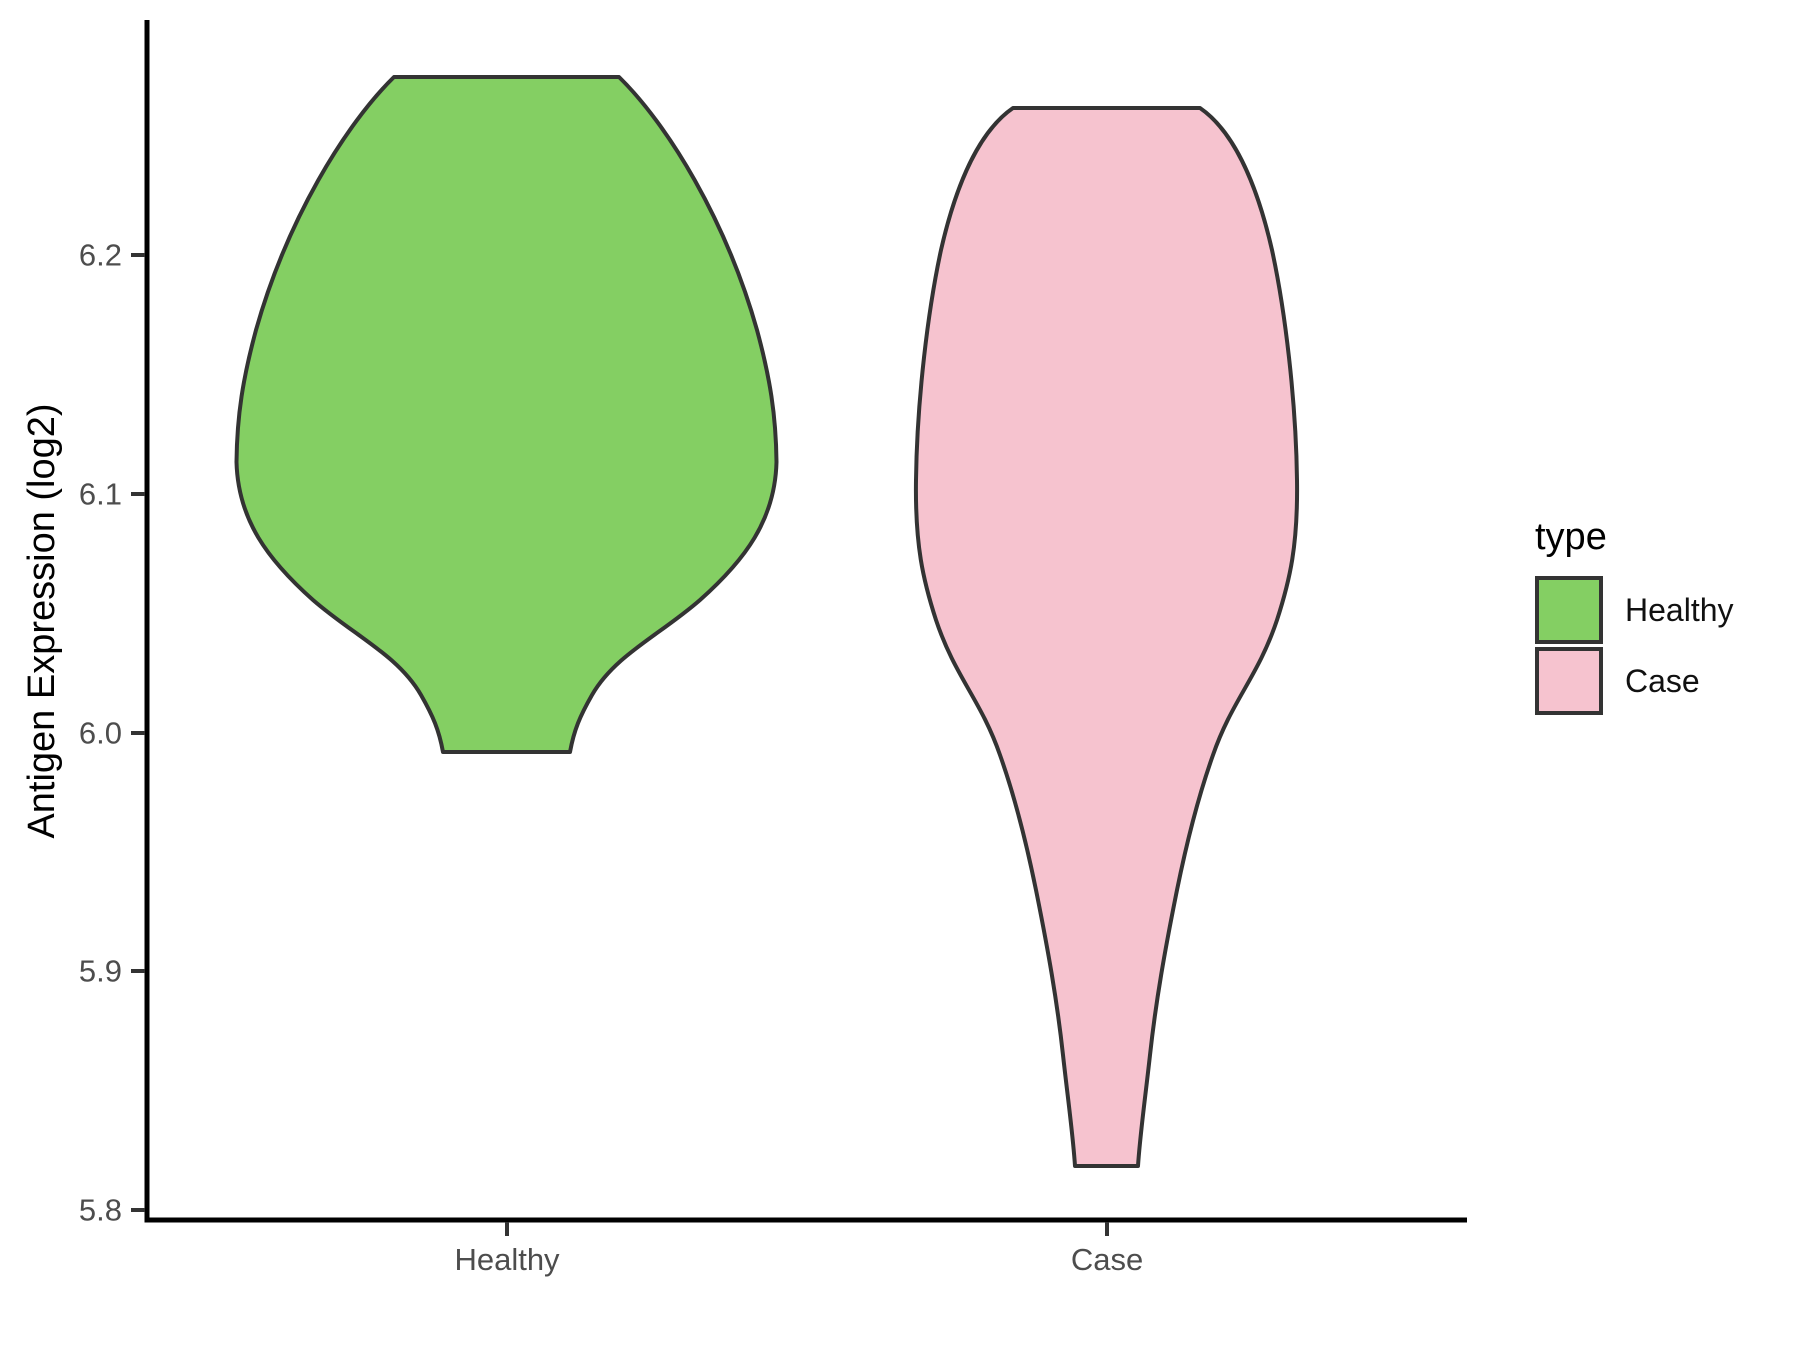 Image resolution: width=1800 pixels, height=1350 pixels. I want to click on y-axis-title: Antigen Expression (log2), so click(42, 621).